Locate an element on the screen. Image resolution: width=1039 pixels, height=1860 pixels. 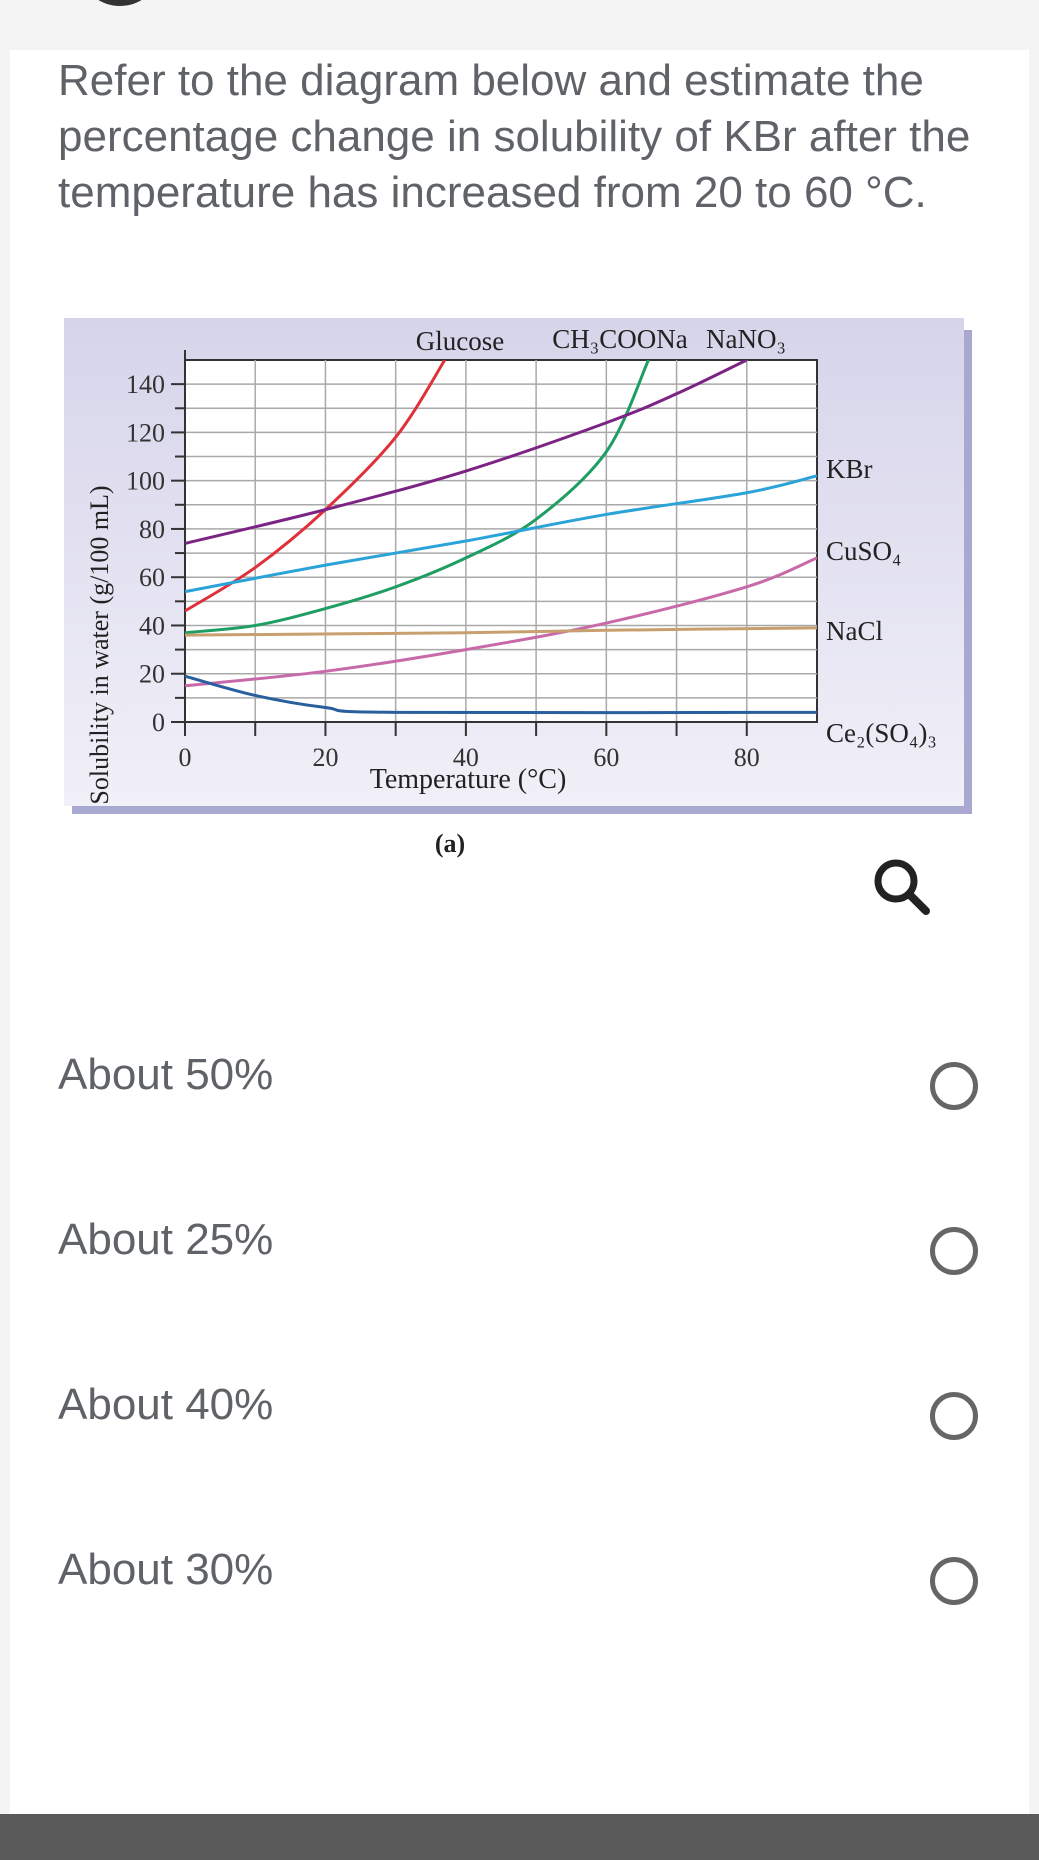
chart-grid is located at coordinates (501, 536).